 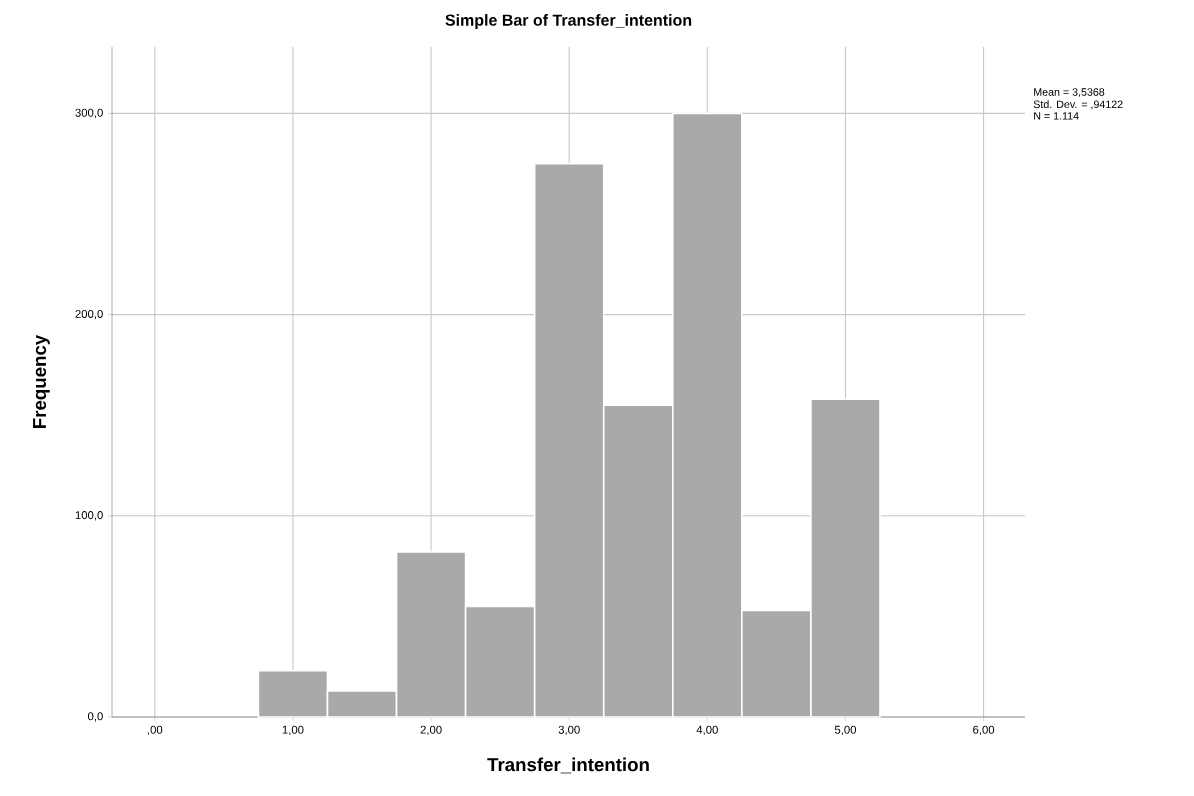 What do you see at coordinates (89, 113) in the screenshot?
I see `y-tick-label: 300,0` at bounding box center [89, 113].